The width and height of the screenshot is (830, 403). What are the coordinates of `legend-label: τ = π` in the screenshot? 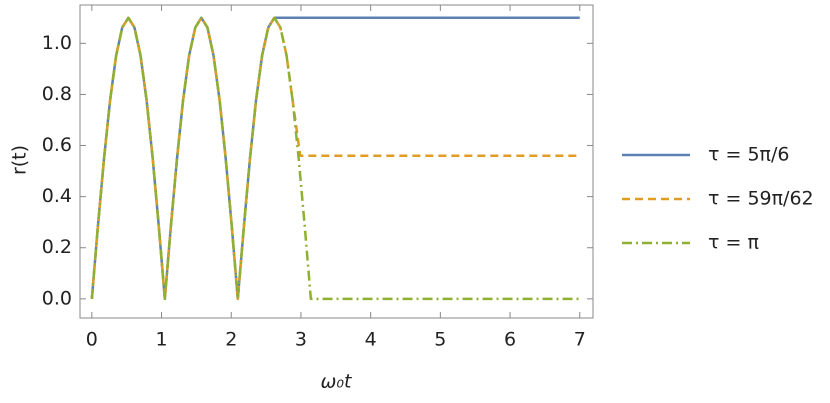 It's located at (733, 243).